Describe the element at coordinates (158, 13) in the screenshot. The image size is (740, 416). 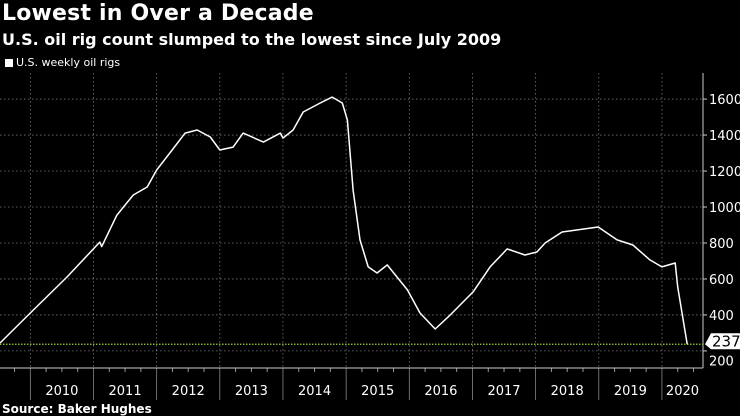
I see `chart-title: Lowest in Over a Decade` at that location.